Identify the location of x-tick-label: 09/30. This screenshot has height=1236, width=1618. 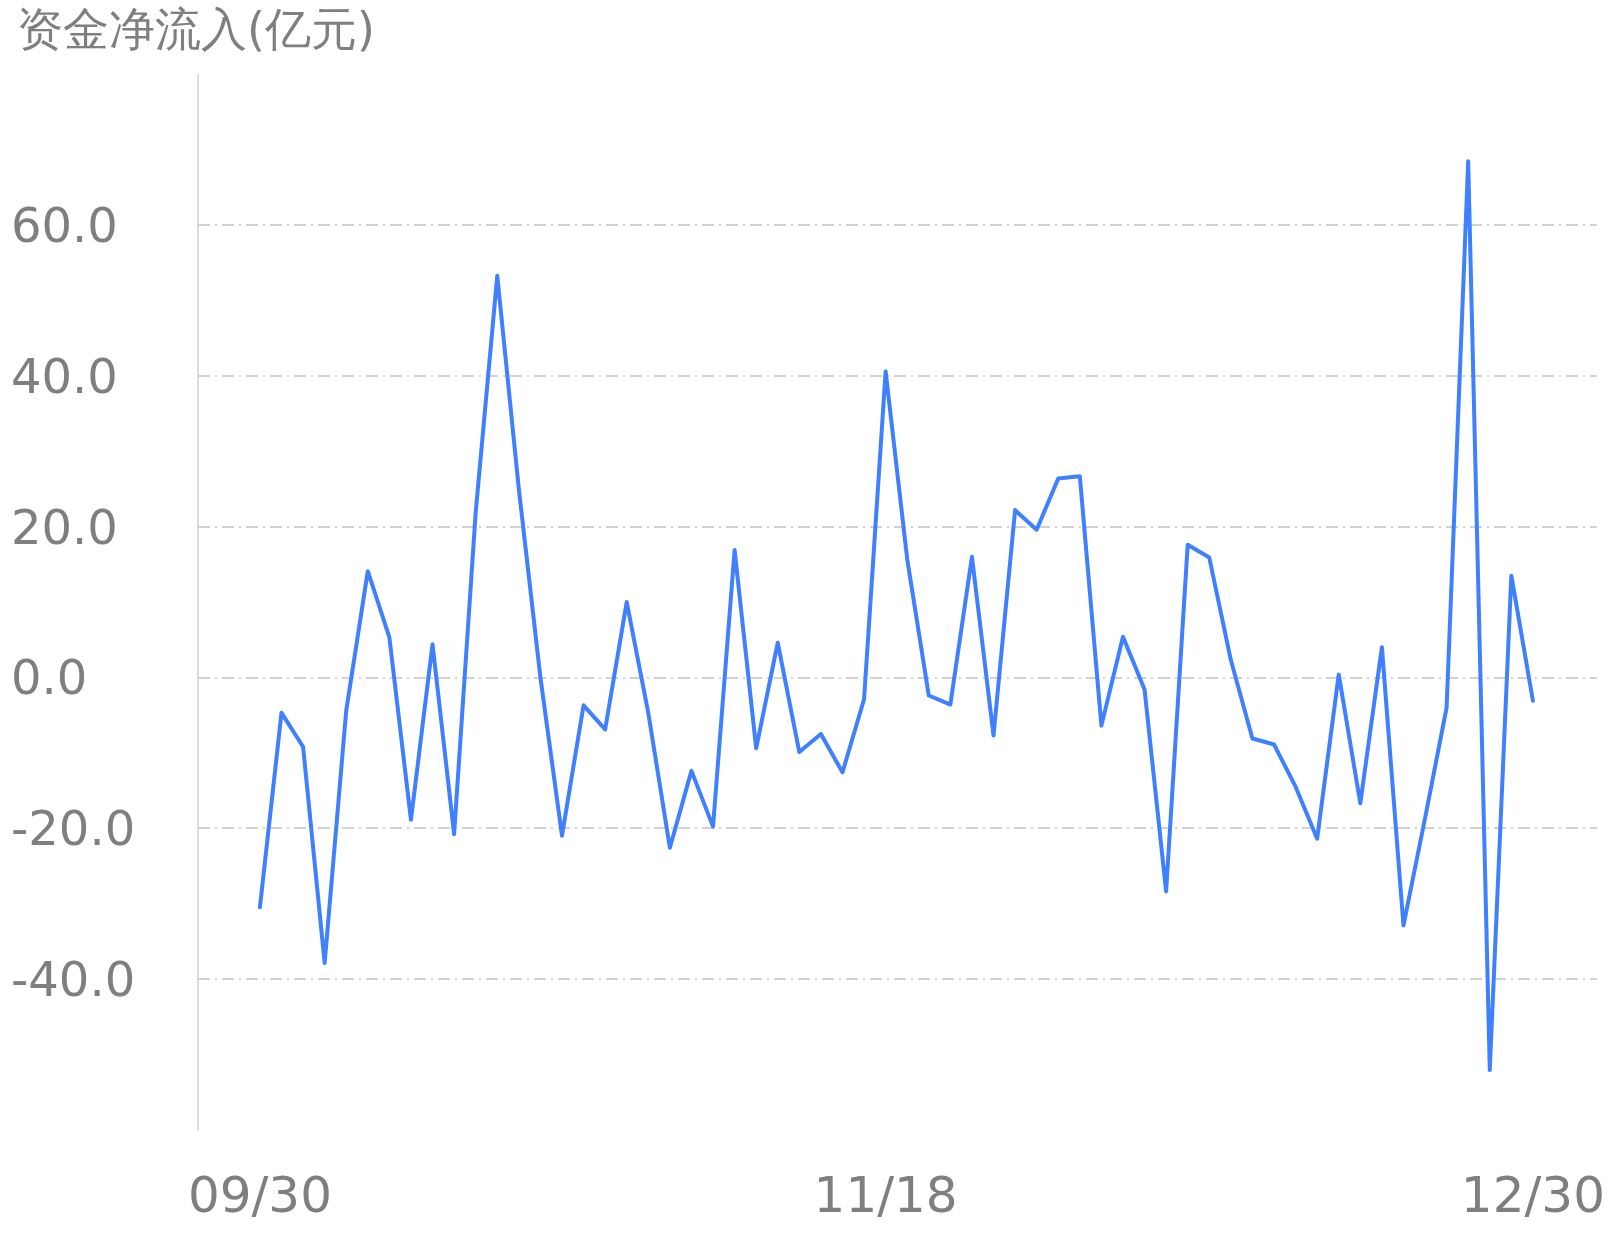
(259, 1194).